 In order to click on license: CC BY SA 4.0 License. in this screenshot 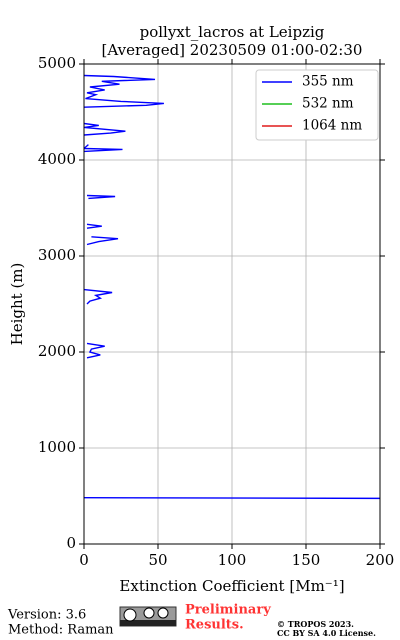, I will do `click(326, 633)`.